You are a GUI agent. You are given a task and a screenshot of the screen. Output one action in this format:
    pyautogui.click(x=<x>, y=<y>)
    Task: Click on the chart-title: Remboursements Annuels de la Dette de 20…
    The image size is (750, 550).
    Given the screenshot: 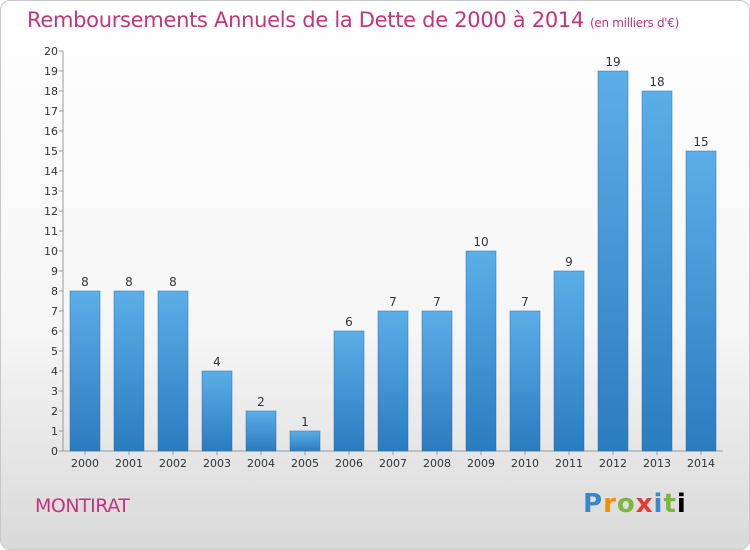 What is the action you would take?
    pyautogui.click(x=353, y=20)
    